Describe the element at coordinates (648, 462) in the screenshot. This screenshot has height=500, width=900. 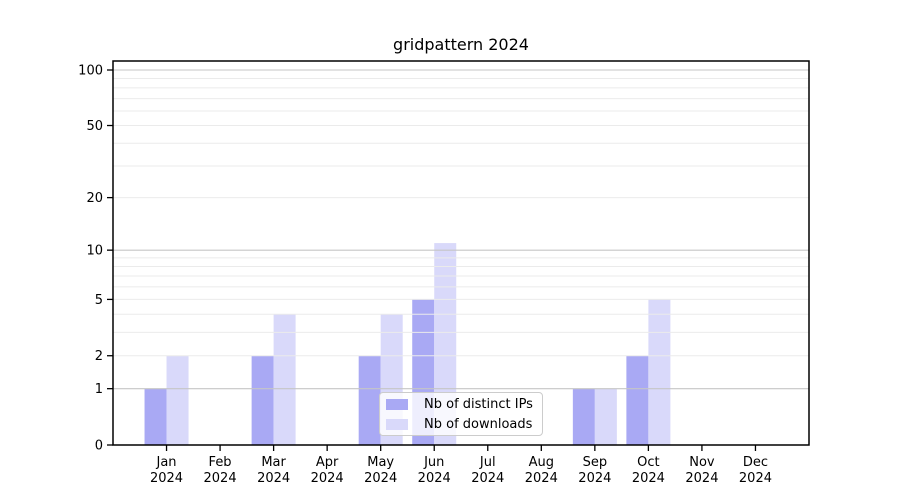
I see `x-tick-label-month: Oct` at that location.